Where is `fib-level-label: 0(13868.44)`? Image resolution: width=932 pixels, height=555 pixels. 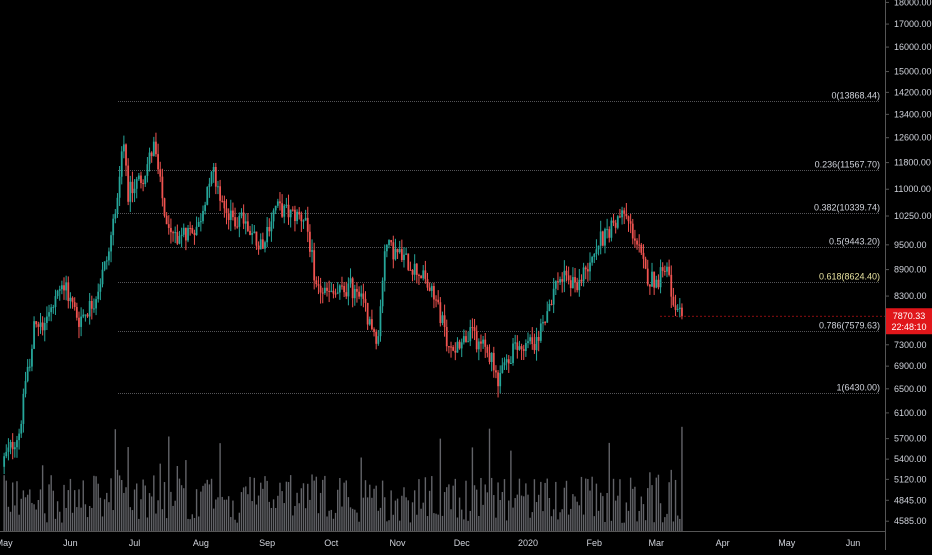
fib-level-label: 0(13868.44) is located at coordinates (855, 96).